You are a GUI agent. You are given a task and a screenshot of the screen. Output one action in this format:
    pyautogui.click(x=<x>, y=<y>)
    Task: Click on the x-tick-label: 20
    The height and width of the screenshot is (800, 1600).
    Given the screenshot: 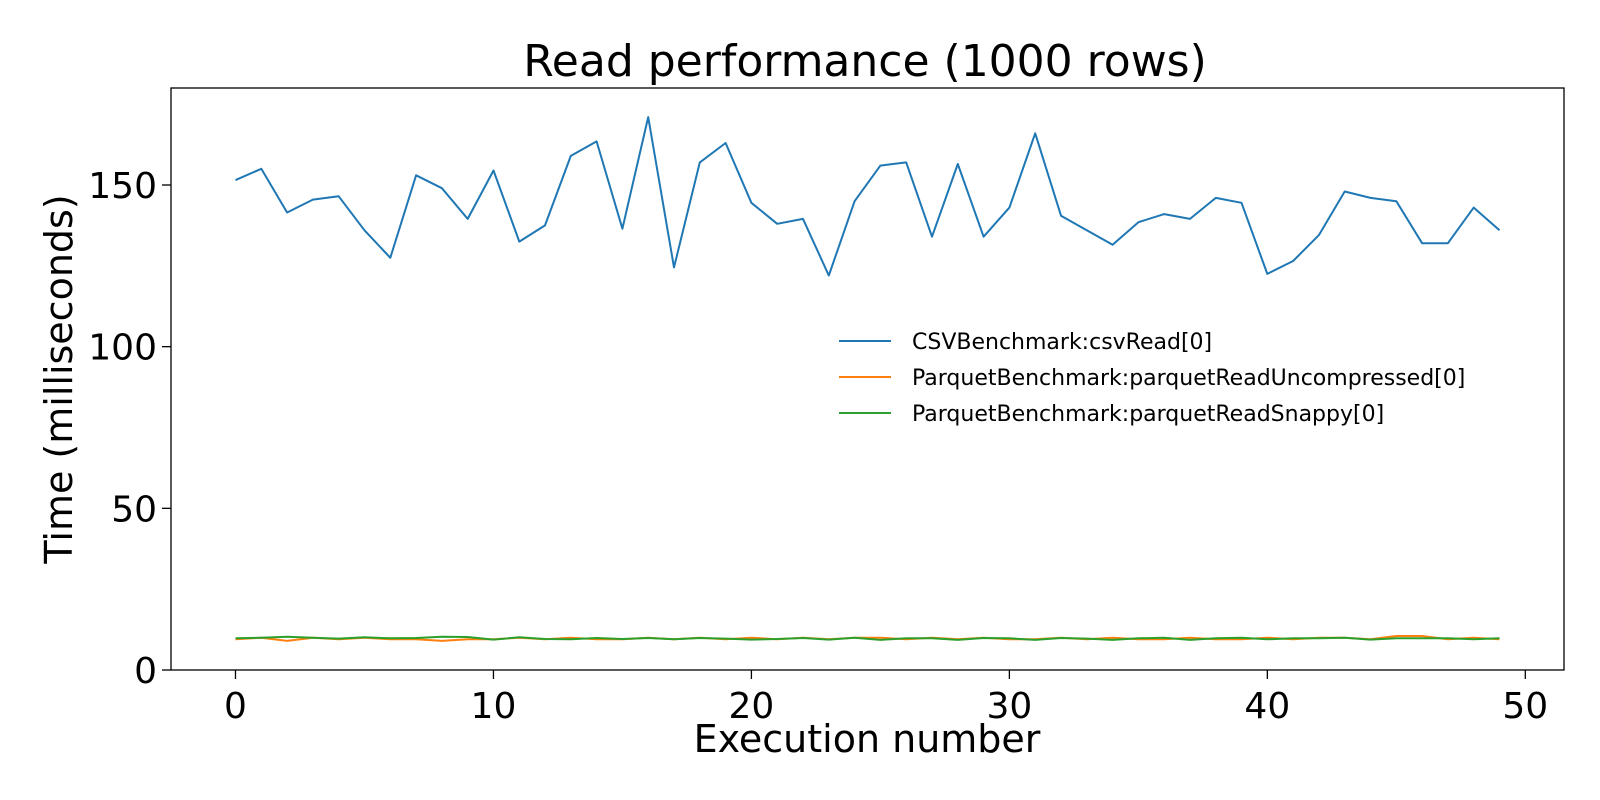 What is the action you would take?
    pyautogui.click(x=752, y=706)
    